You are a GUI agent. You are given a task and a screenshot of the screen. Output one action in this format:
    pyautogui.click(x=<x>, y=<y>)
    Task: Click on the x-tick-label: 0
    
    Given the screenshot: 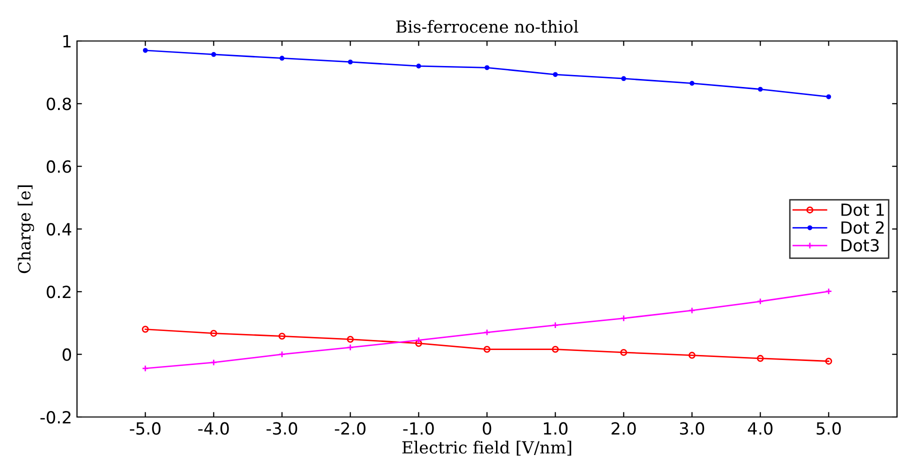 What is the action you would take?
    pyautogui.click(x=487, y=428)
    